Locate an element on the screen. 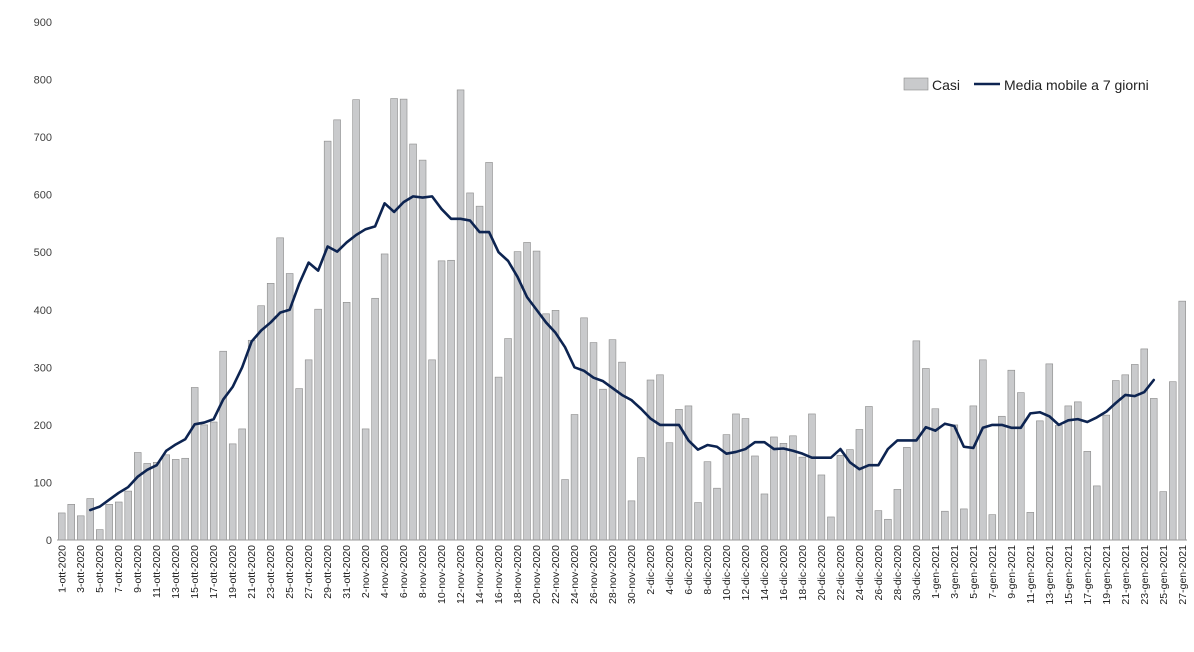 This screenshot has height=652, width=1194. x-tick-label: 18-nov-2020 is located at coordinates (518, 574).